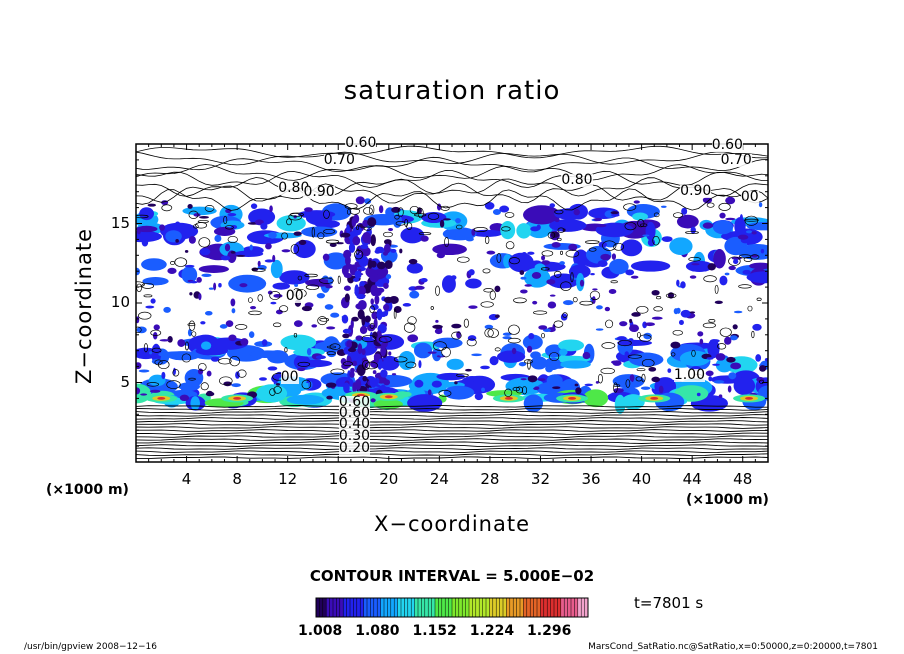  What do you see at coordinates (87, 490) in the screenshot?
I see `y-axis-unit: (×1000 m)` at bounding box center [87, 490].